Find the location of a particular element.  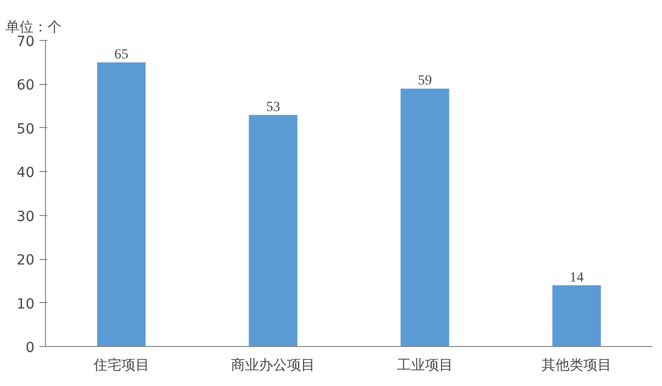

y-tick-label: 50 is located at coordinates (25, 129).